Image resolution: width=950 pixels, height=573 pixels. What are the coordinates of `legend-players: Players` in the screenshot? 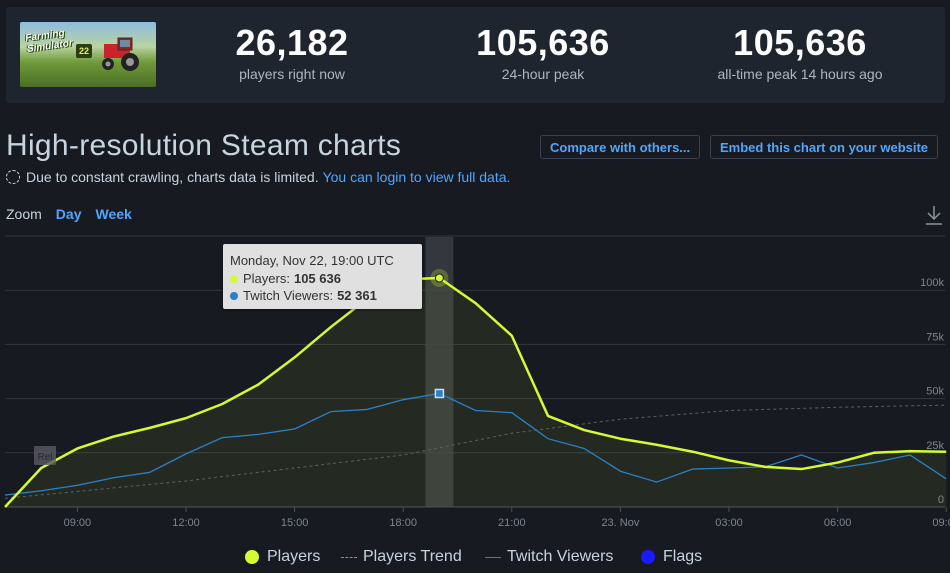 It's located at (282, 557).